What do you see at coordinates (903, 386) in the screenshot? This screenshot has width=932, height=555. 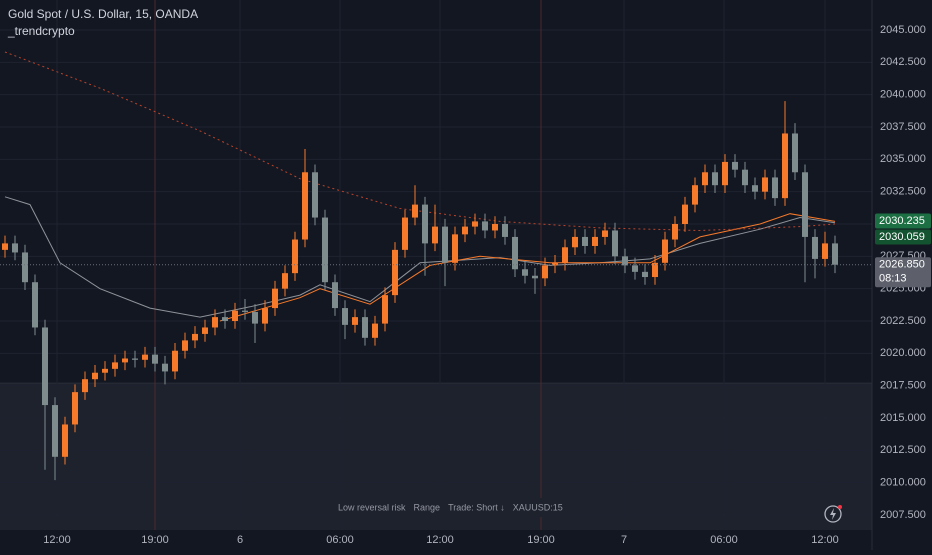 I see `y-tick-label: 2017.500` at bounding box center [903, 386].